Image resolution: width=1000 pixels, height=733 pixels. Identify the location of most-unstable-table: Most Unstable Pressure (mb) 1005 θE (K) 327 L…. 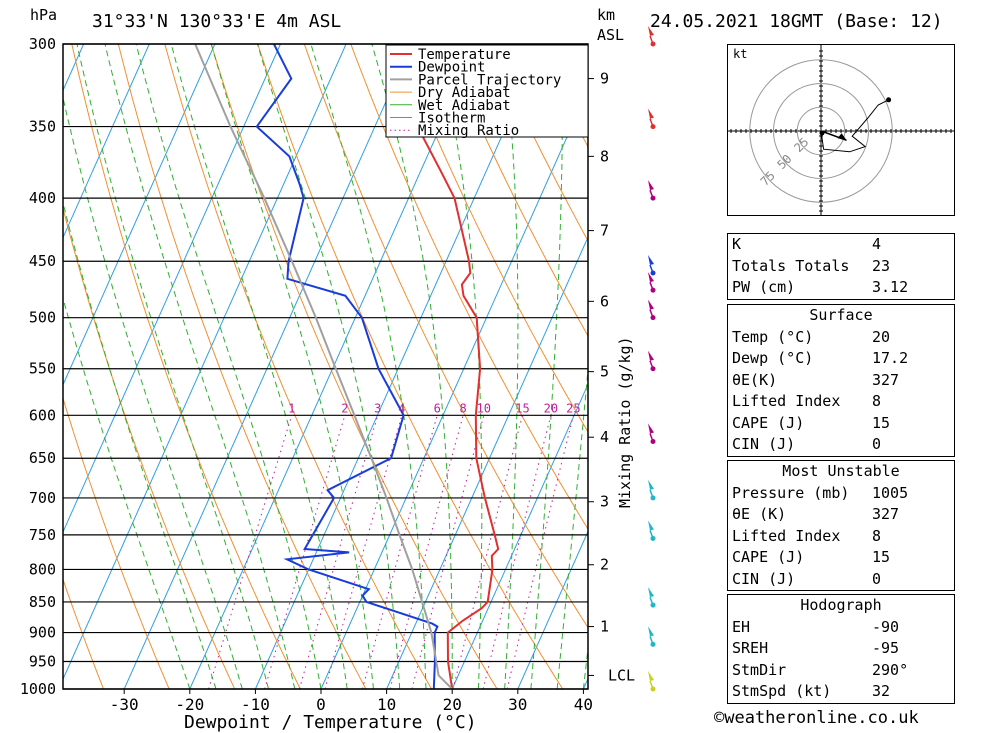
(841, 525).